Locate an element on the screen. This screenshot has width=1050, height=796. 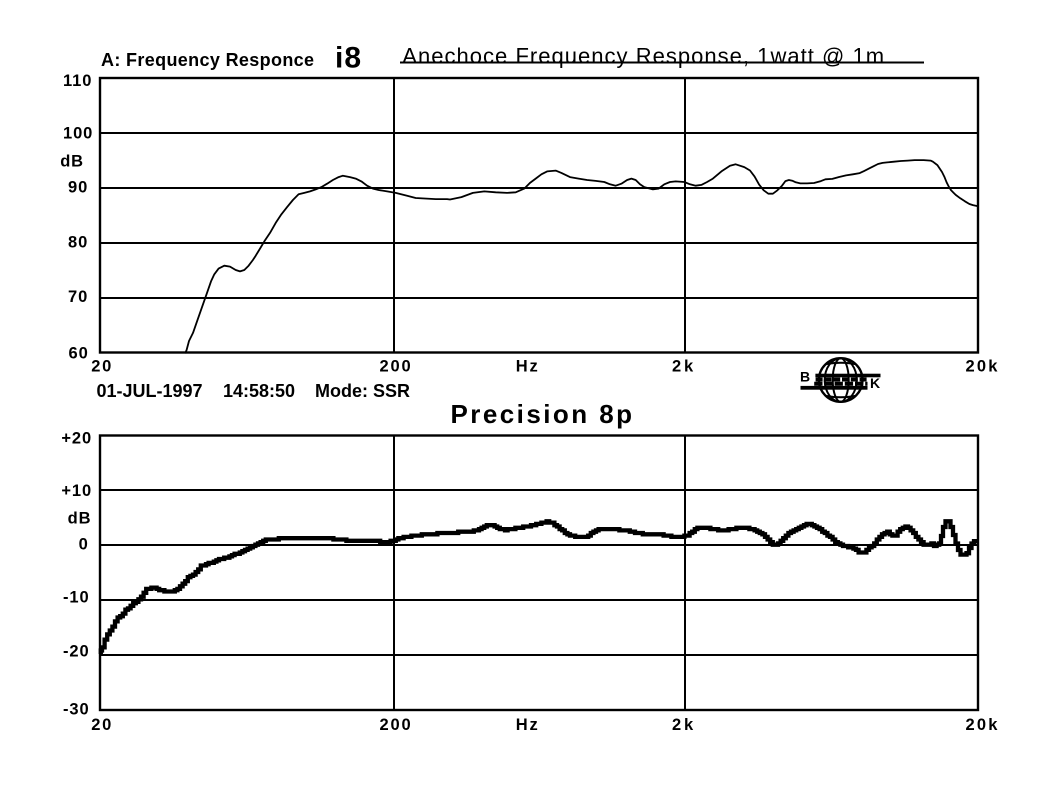
svg-text: -20 is located at coordinates (76, 652).